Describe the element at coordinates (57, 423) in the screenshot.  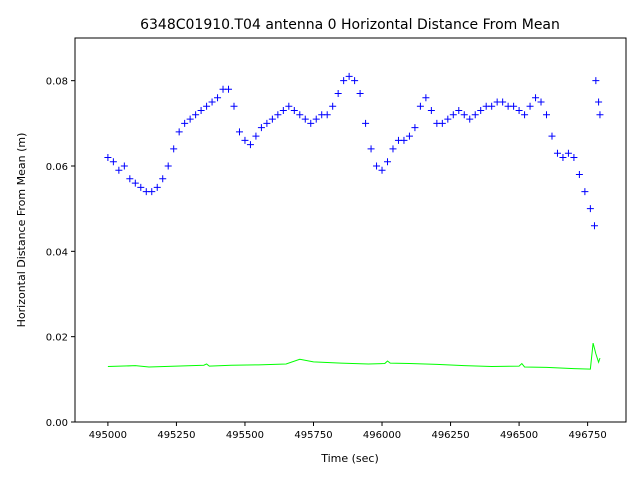
I see `y-tick-label: 0.00` at that location.